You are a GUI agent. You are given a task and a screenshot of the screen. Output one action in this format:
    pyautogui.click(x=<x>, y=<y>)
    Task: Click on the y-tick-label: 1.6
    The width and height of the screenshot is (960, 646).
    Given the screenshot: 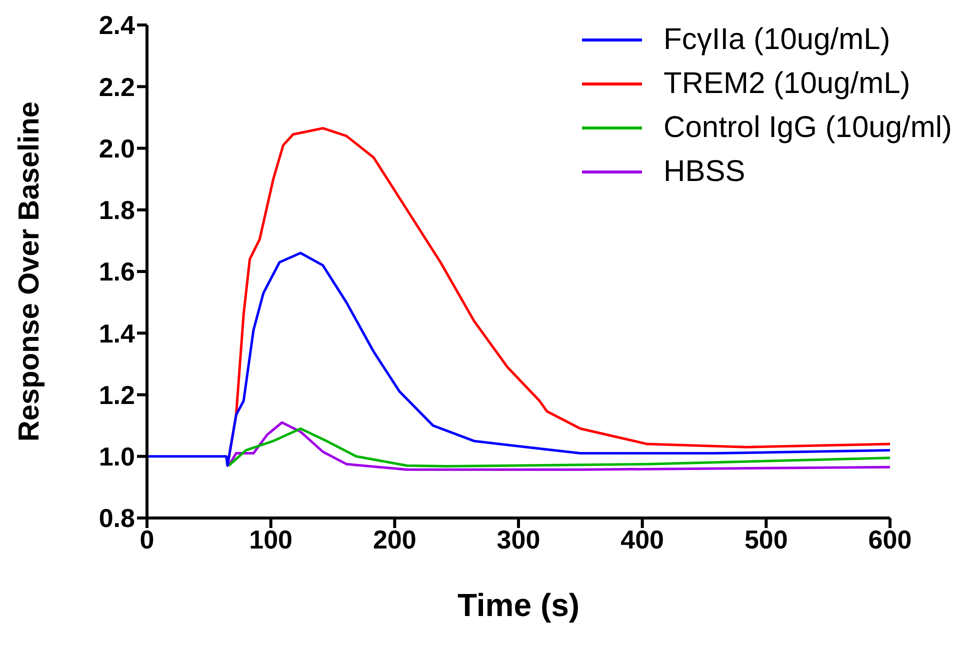 What is the action you would take?
    pyautogui.click(x=116, y=271)
    